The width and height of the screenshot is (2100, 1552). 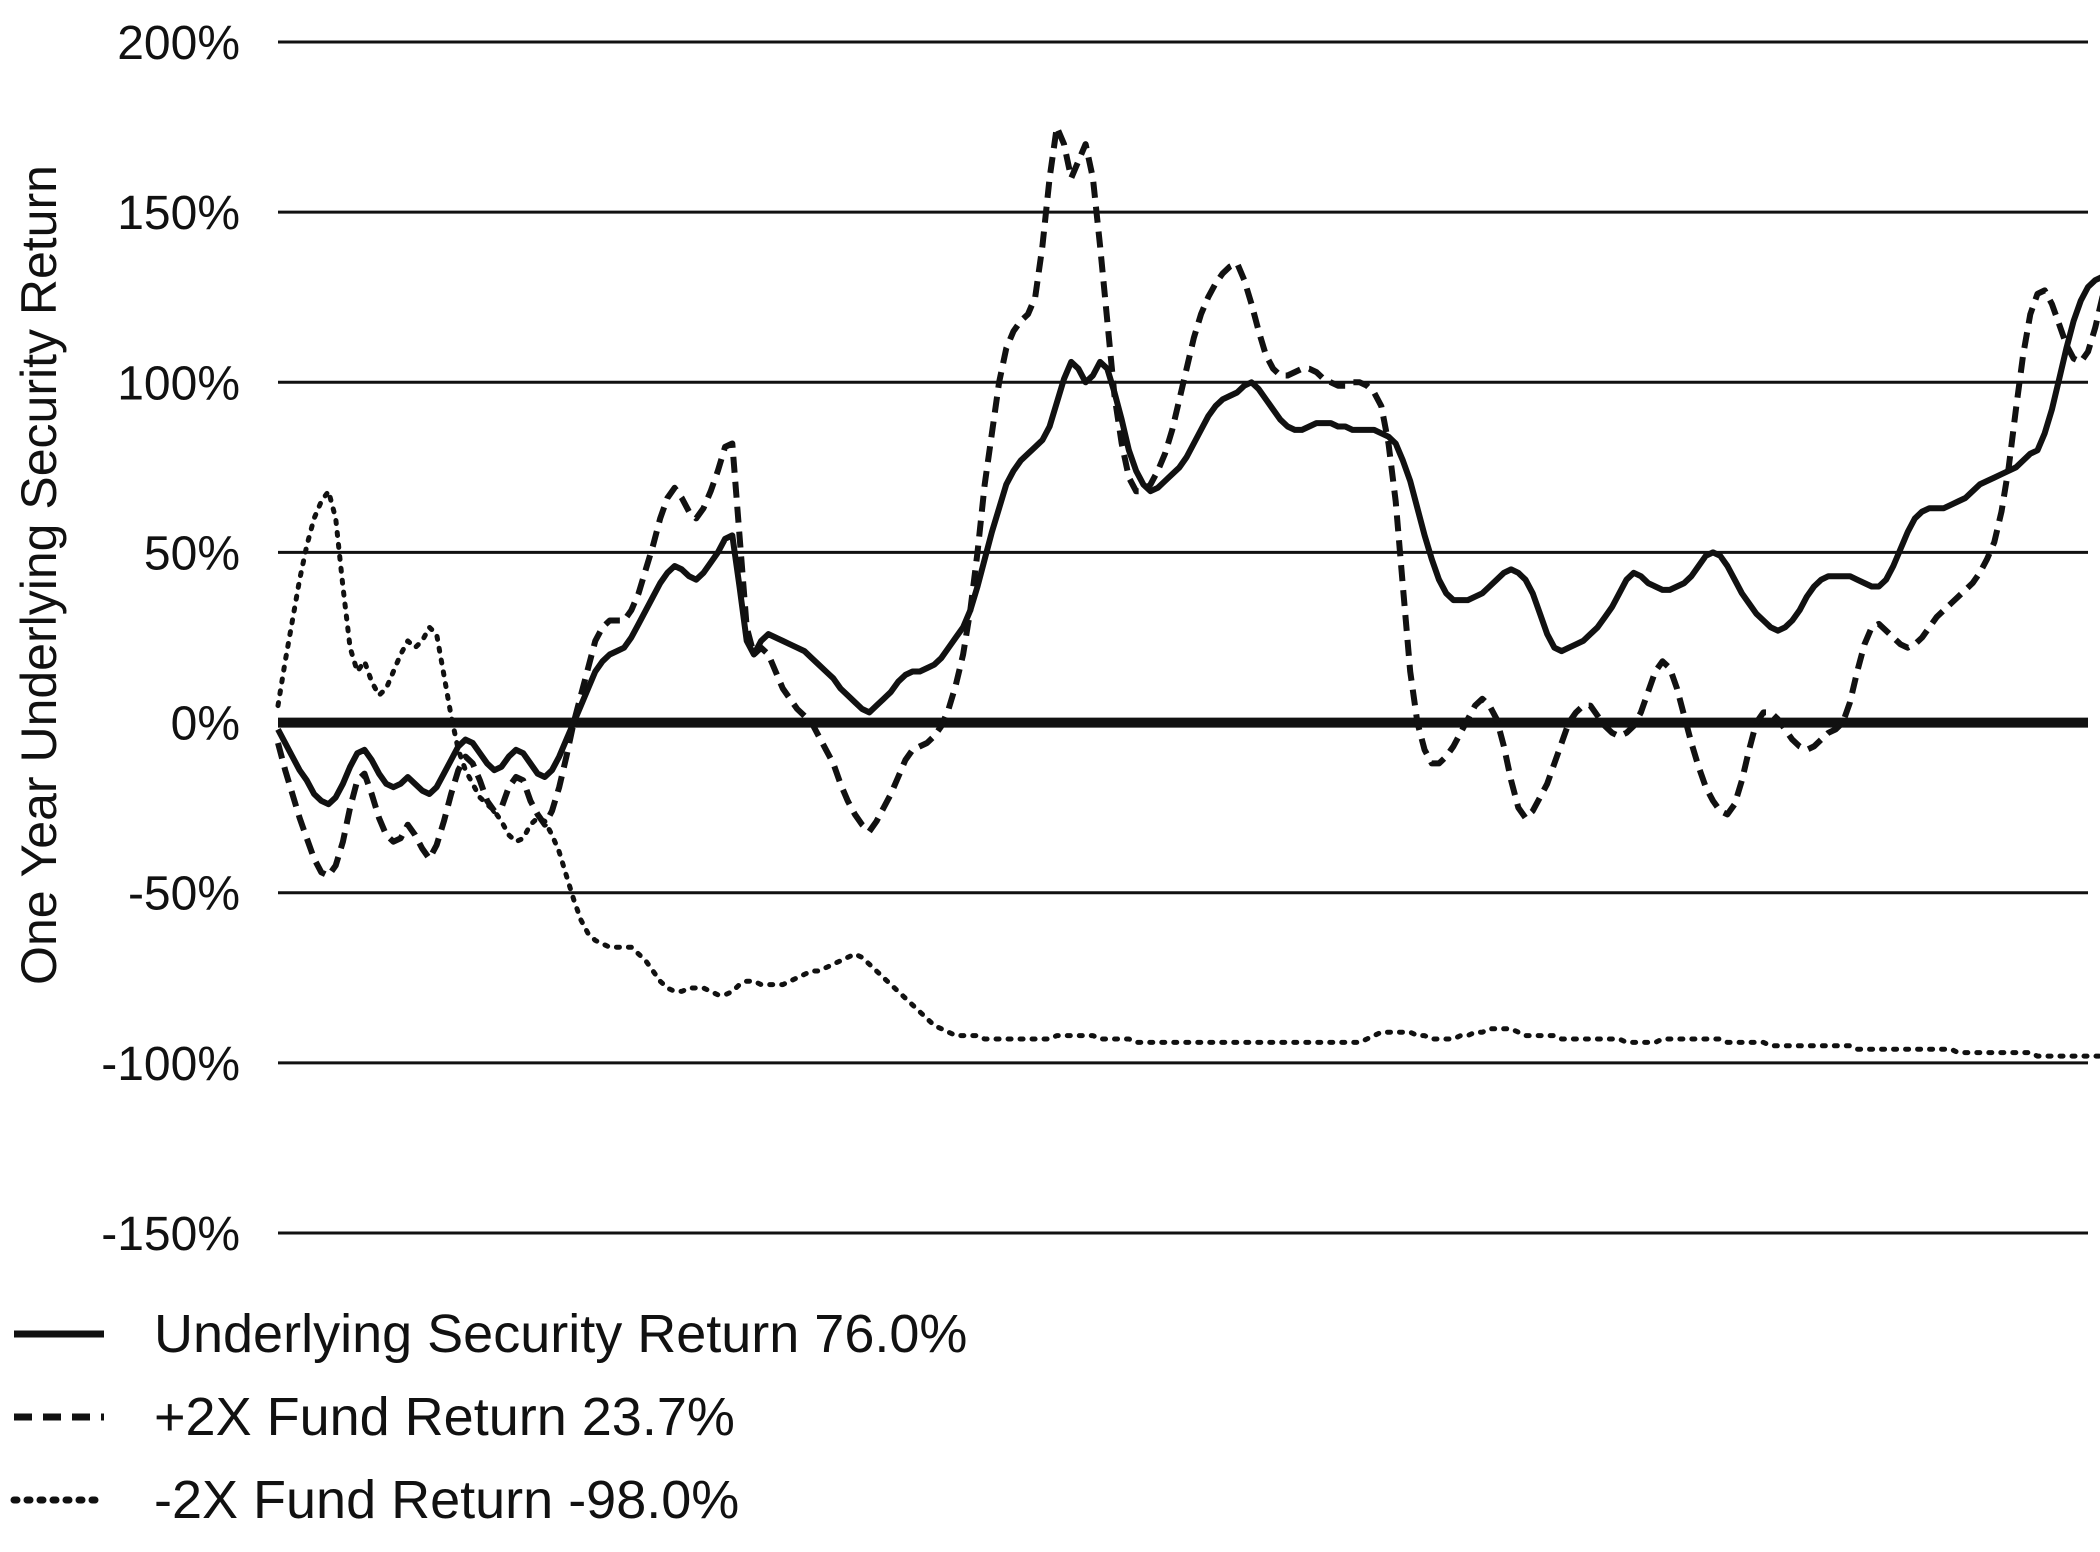 What do you see at coordinates (178, 383) in the screenshot?
I see `y-tick-label: 100%` at bounding box center [178, 383].